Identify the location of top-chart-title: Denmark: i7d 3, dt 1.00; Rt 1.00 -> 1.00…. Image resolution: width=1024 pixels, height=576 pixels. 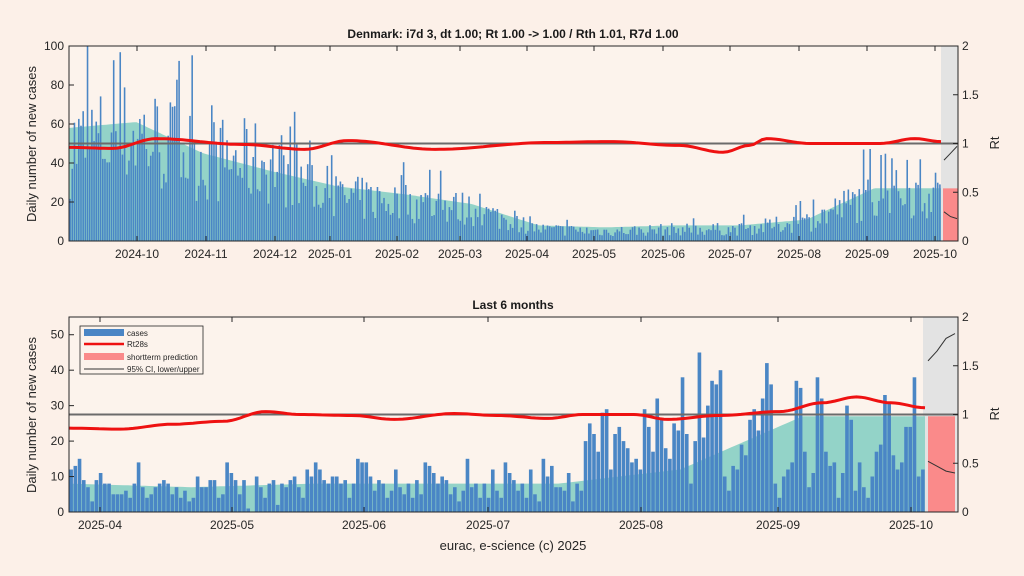
(512, 34).